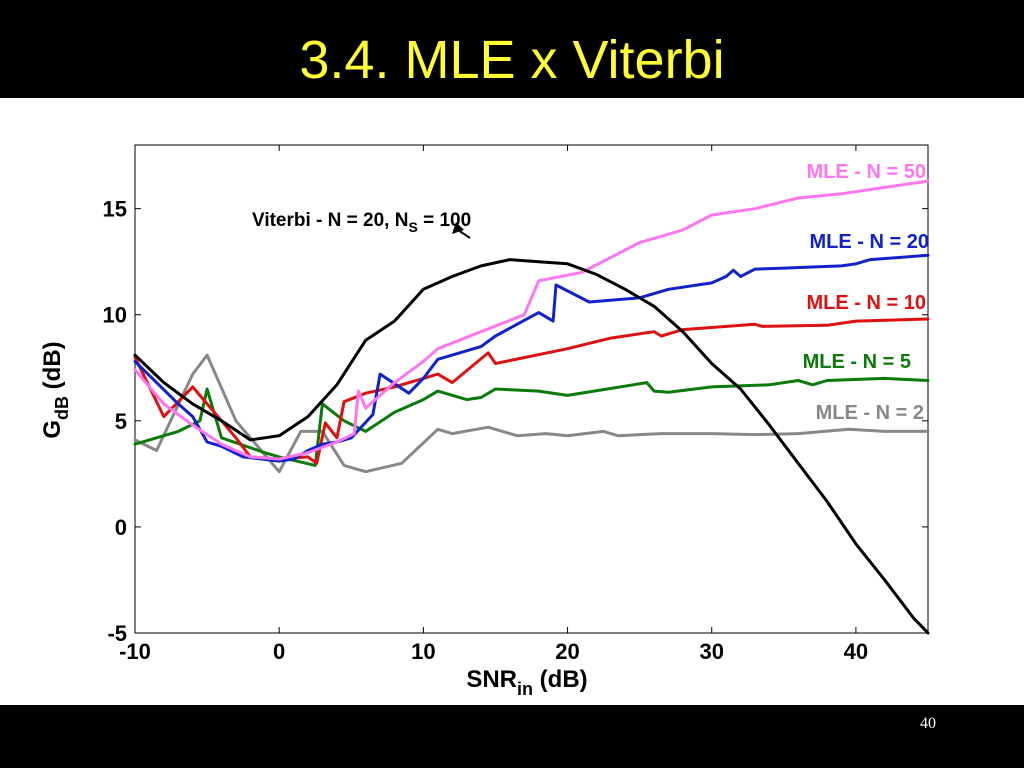  What do you see at coordinates (526, 682) in the screenshot?
I see `x-axis-title: SNRin (dB)` at bounding box center [526, 682].